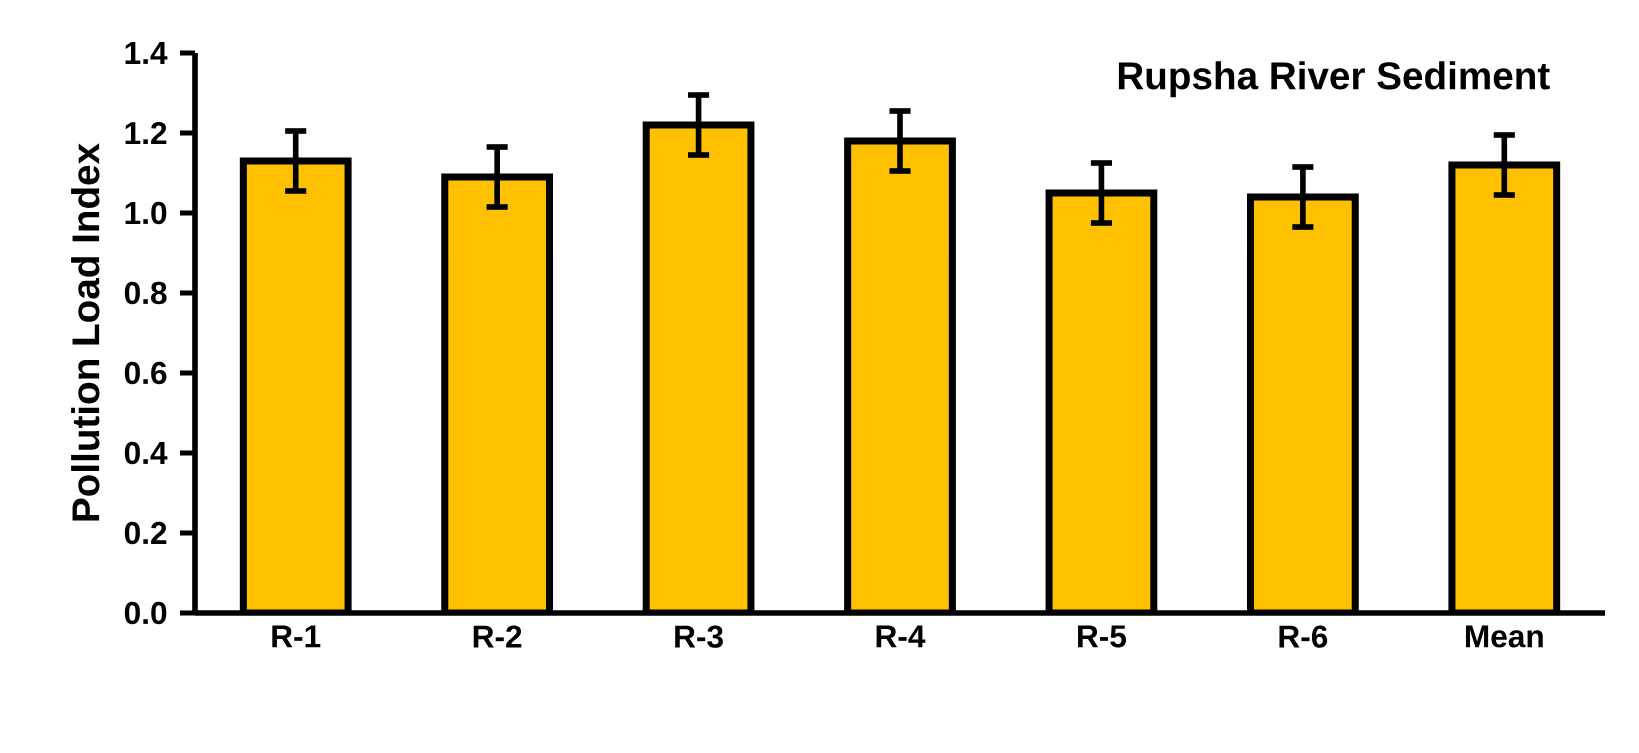  Describe the element at coordinates (146, 53) in the screenshot. I see `y-tick-label: 1.4` at that location.